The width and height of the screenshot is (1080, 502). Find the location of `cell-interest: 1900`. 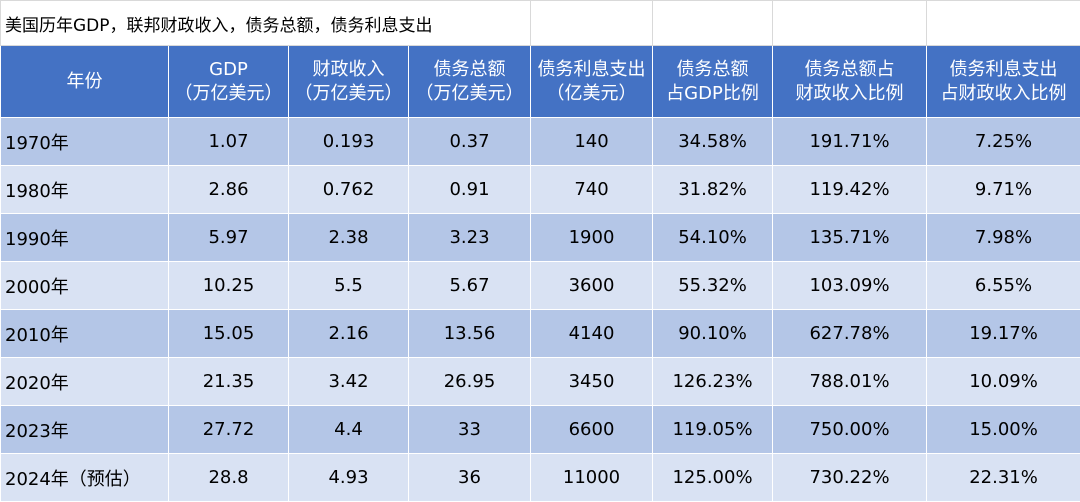

cell-interest: 1900 is located at coordinates (592, 238).